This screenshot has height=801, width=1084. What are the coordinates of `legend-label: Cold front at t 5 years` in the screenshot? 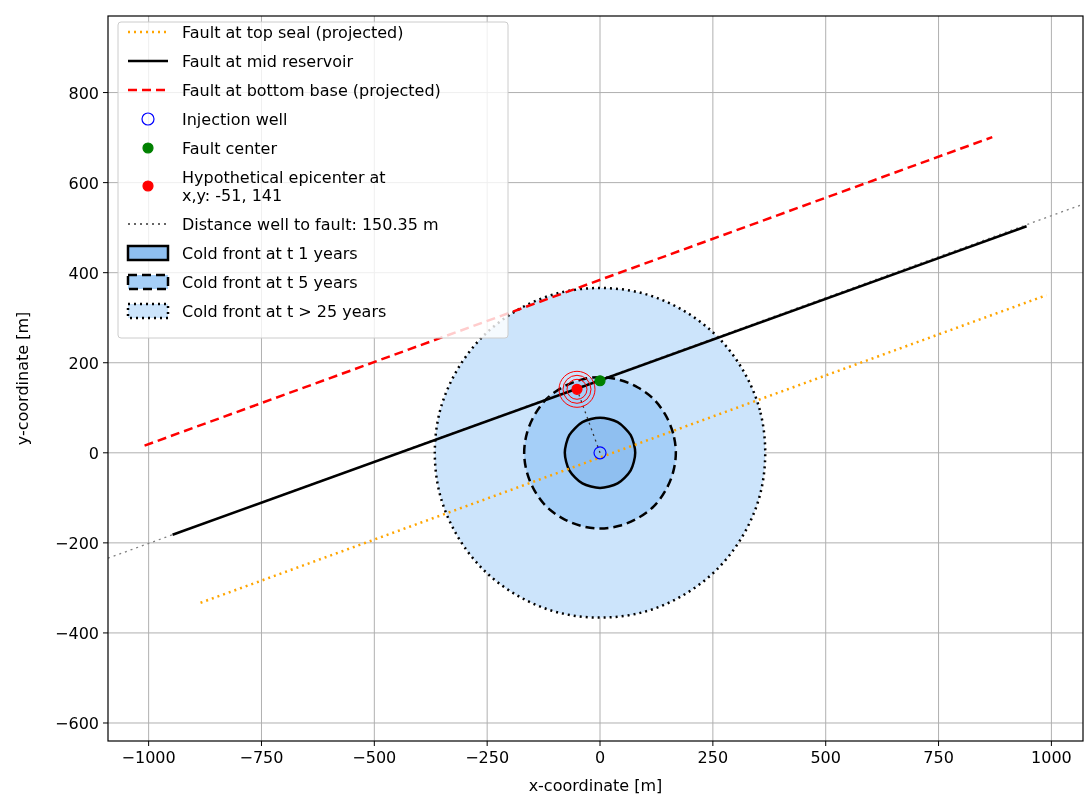 It's located at (270, 282).